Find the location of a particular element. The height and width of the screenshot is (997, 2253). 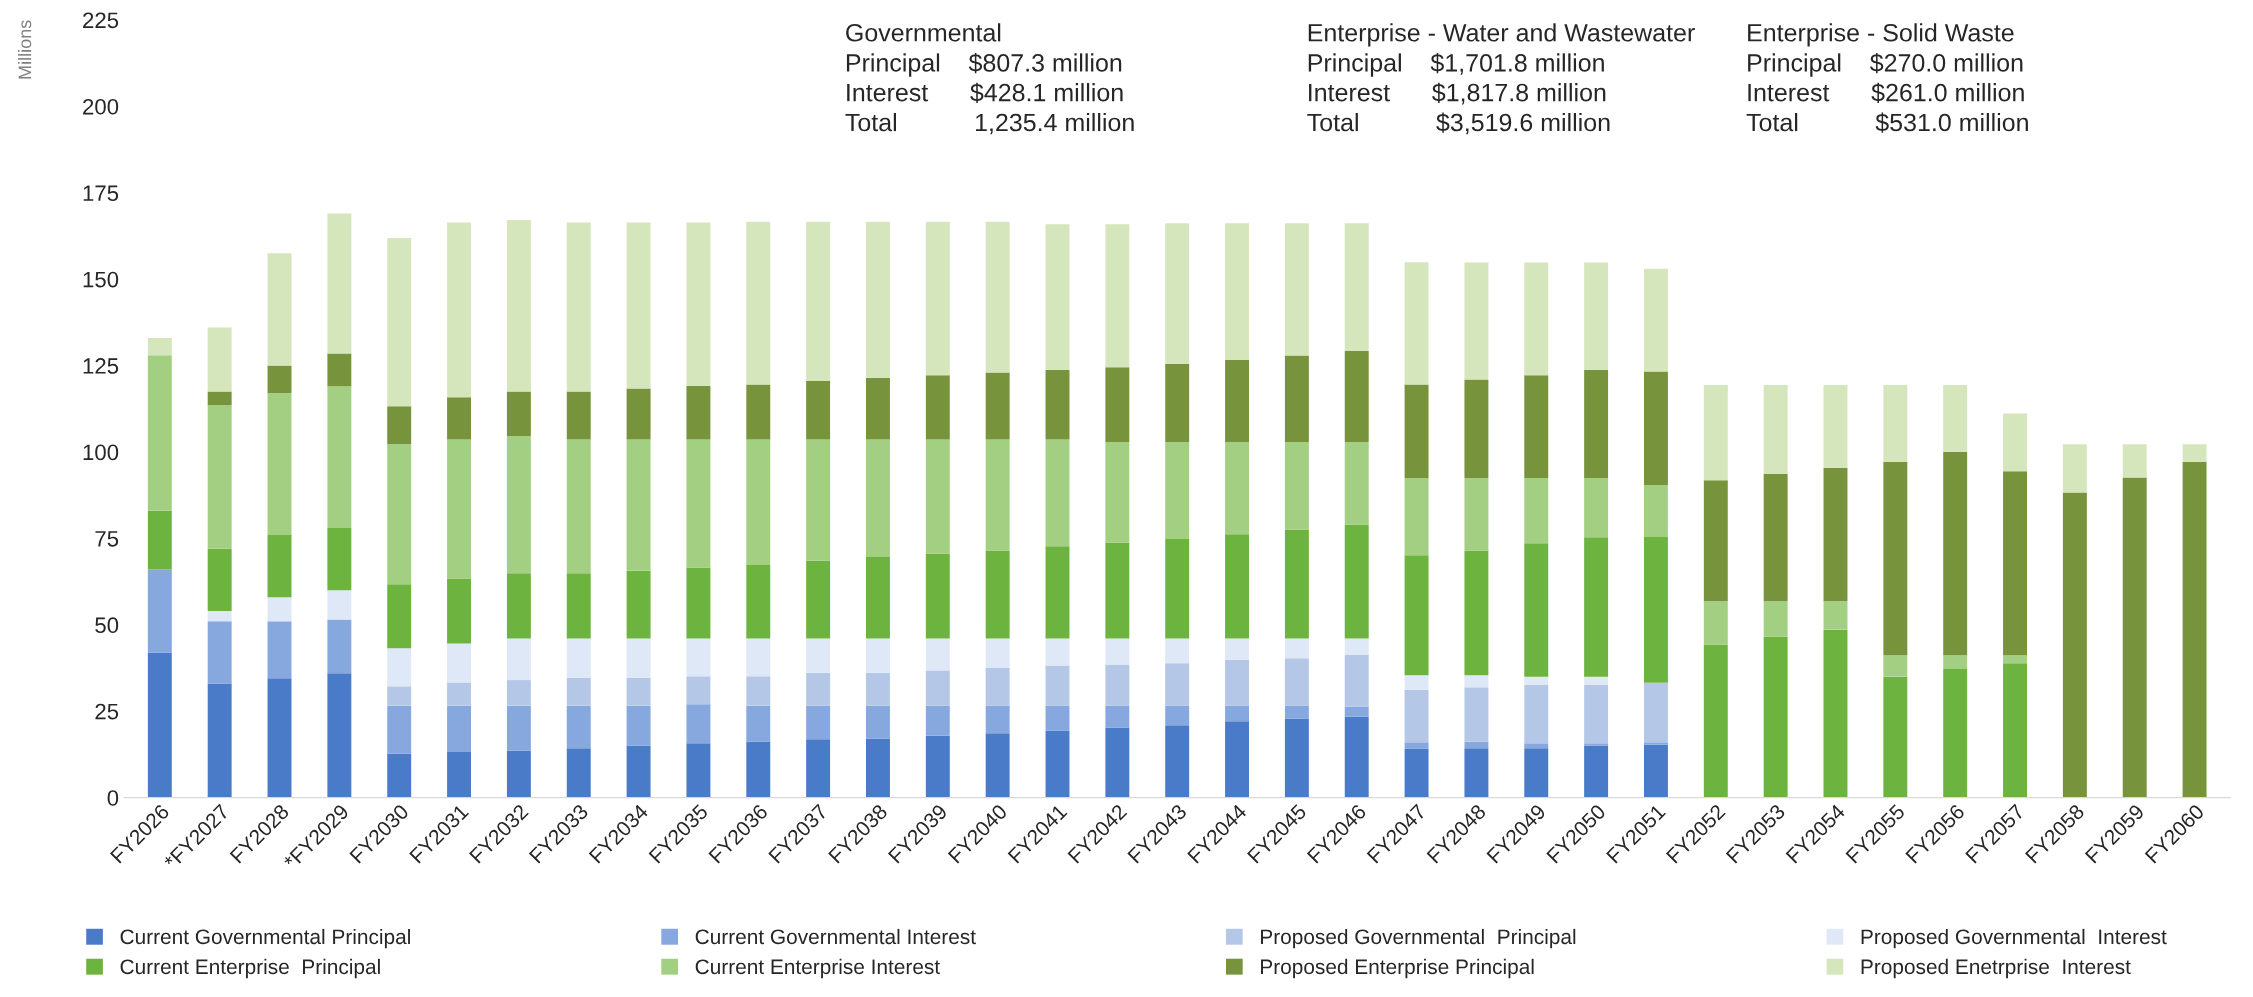

annotation: Principal $1,701.8 million is located at coordinates (1456, 64).